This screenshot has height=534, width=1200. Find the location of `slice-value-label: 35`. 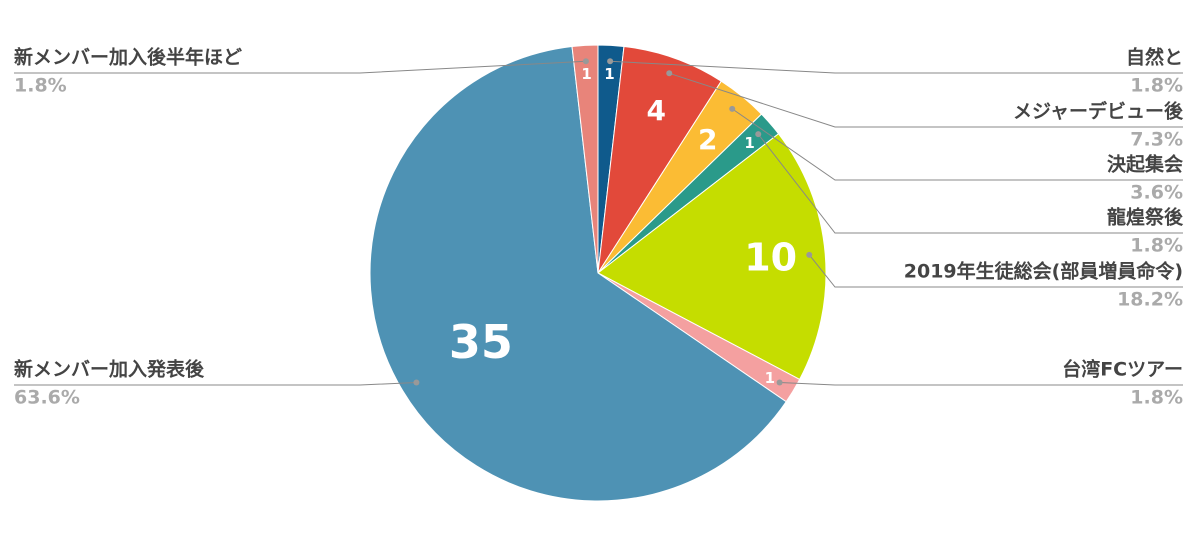

slice-value-label: 35 is located at coordinates (481, 342).